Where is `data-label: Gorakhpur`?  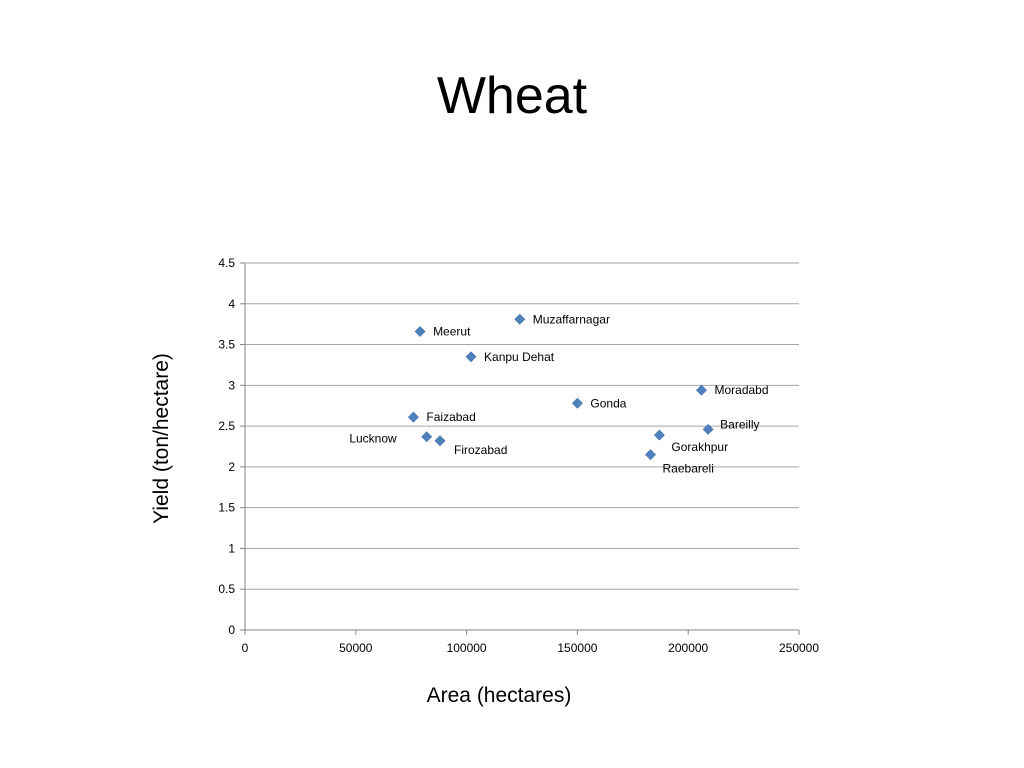
data-label: Gorakhpur is located at coordinates (699, 447).